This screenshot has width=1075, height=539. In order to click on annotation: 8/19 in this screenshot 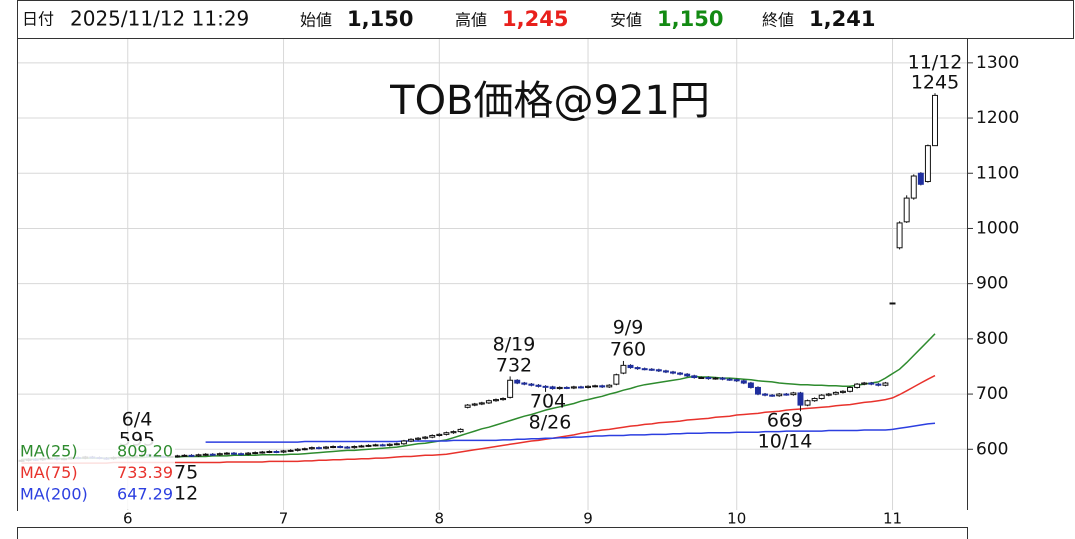, I will do `click(514, 345)`.